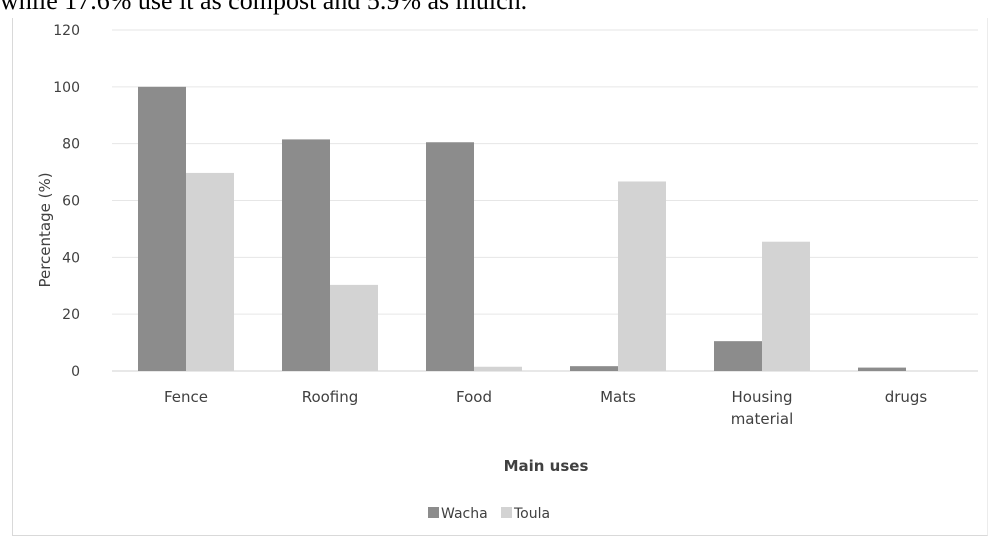 The image size is (989, 539). What do you see at coordinates (71, 258) in the screenshot?
I see `y-tick-label: 40` at bounding box center [71, 258].